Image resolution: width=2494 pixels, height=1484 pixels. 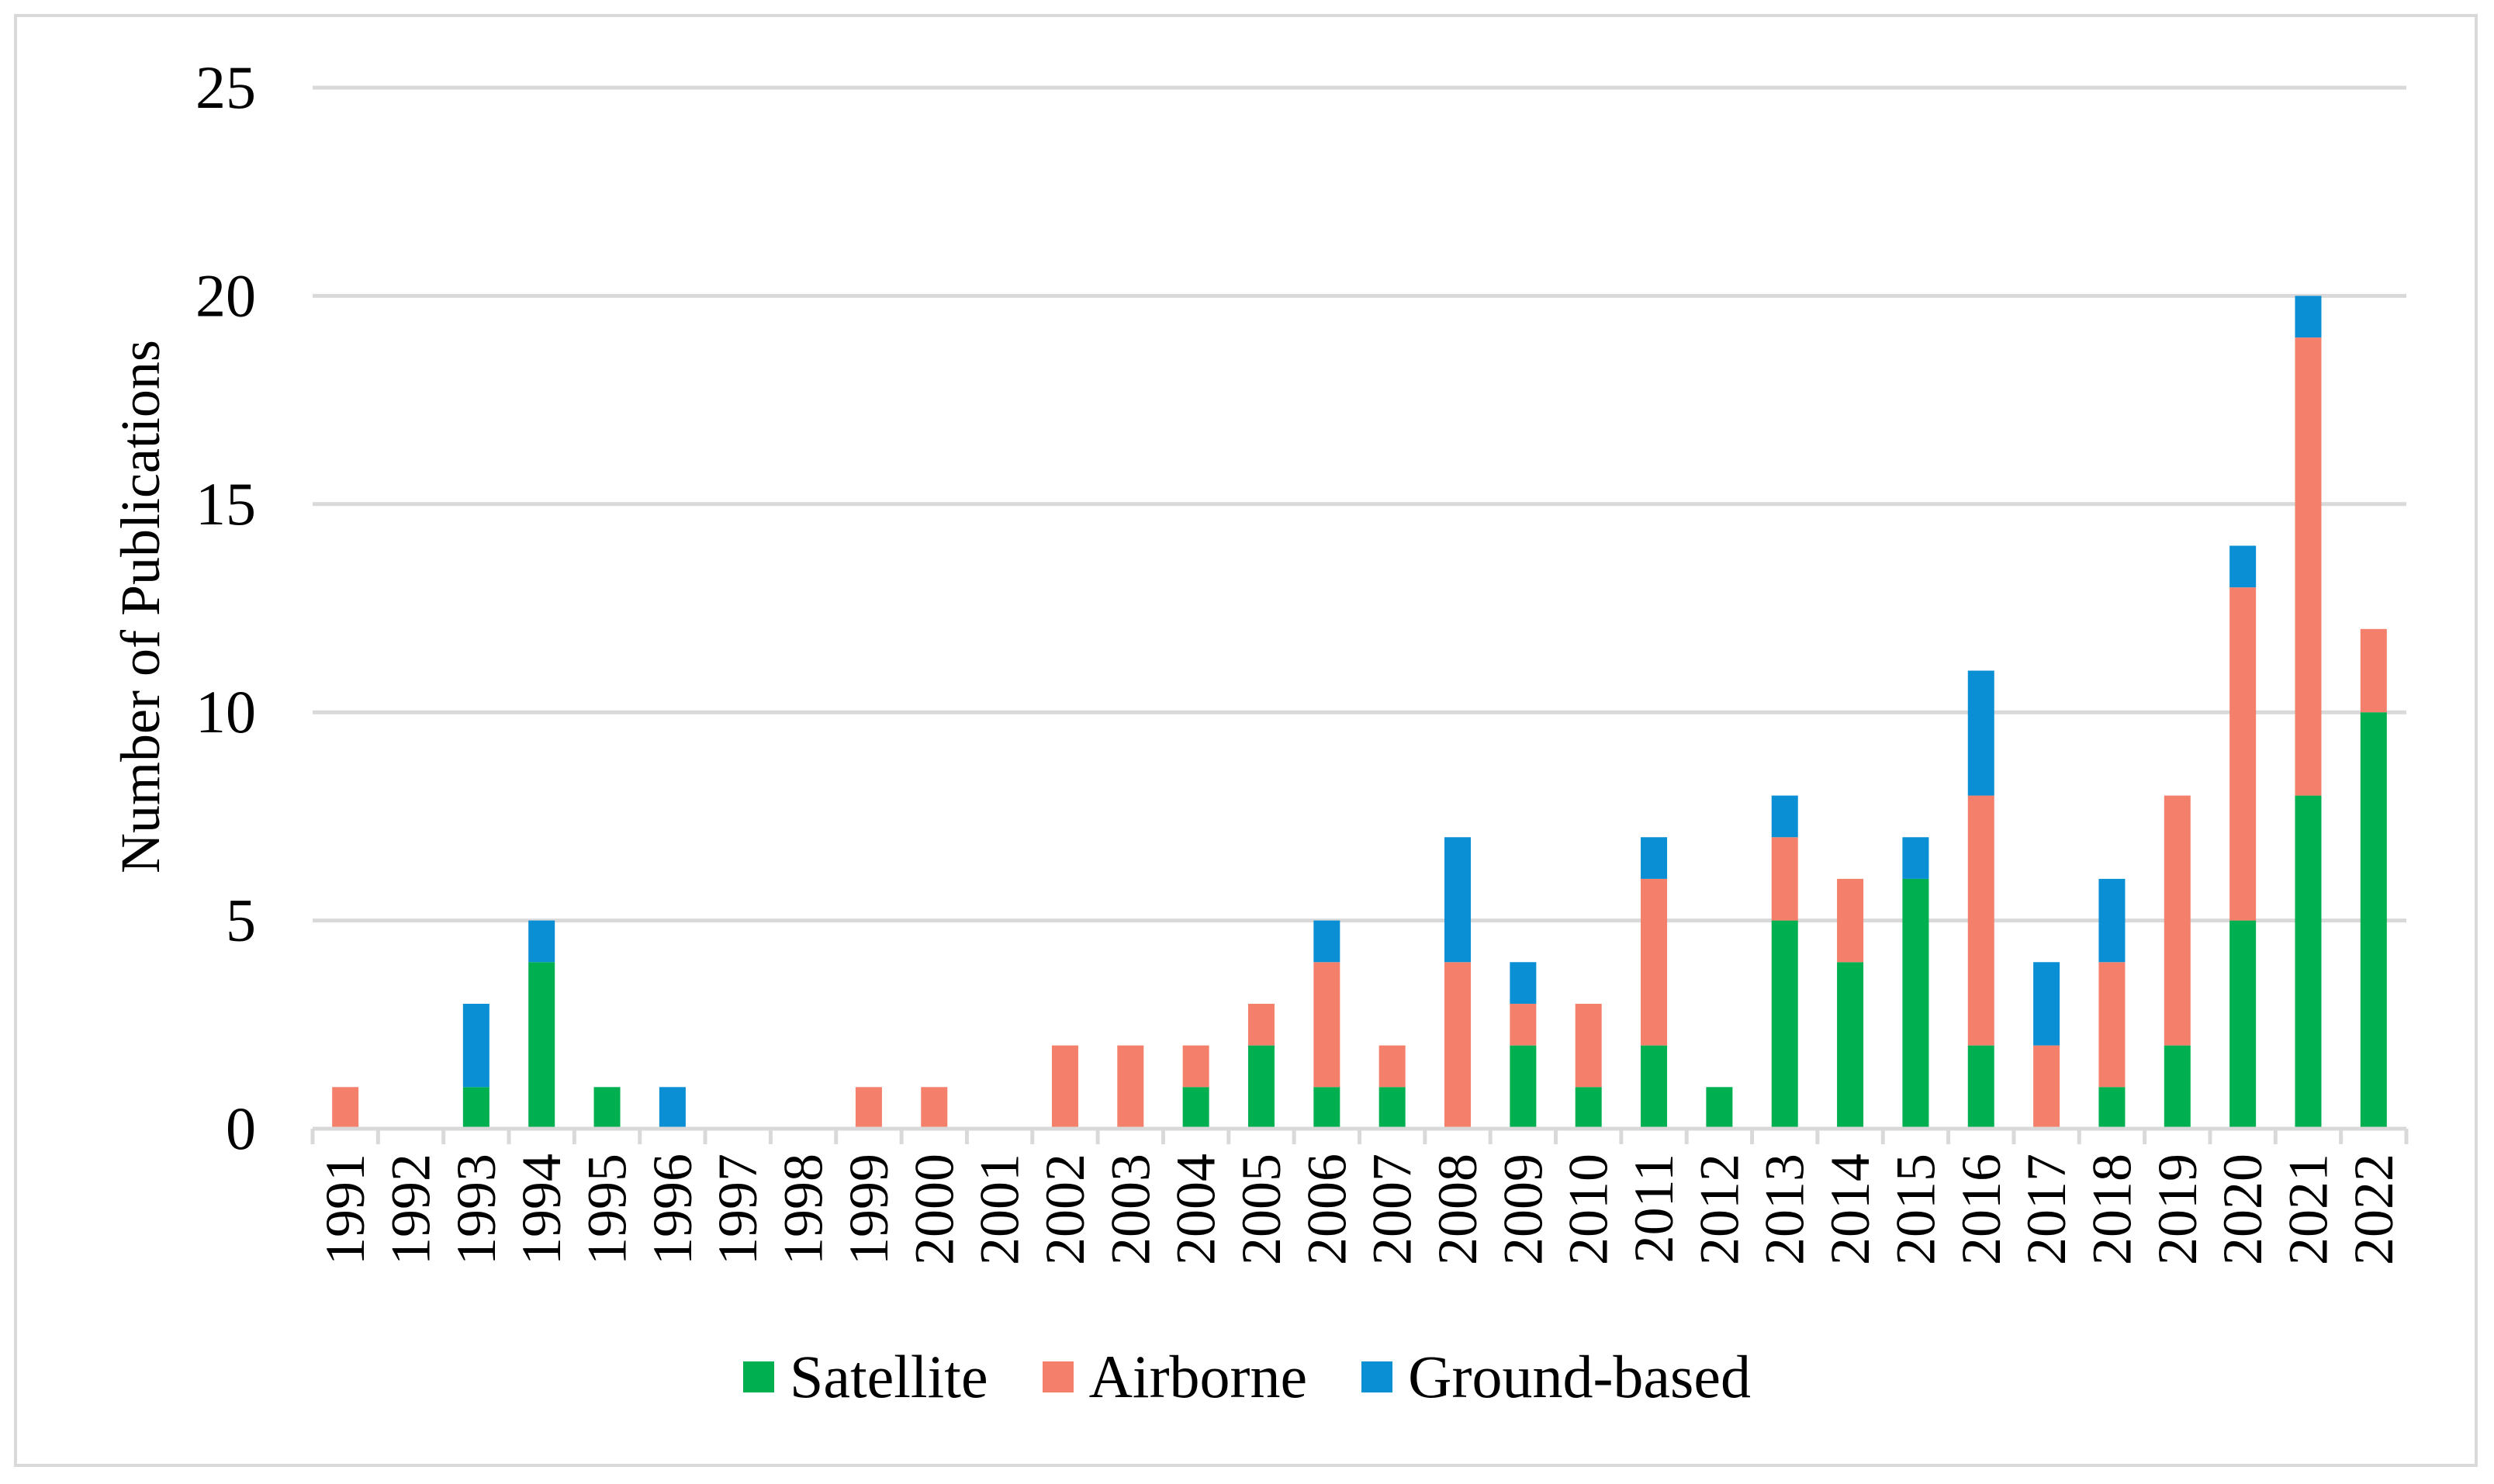 I want to click on bar-airborne-1991, so click(x=345, y=1108).